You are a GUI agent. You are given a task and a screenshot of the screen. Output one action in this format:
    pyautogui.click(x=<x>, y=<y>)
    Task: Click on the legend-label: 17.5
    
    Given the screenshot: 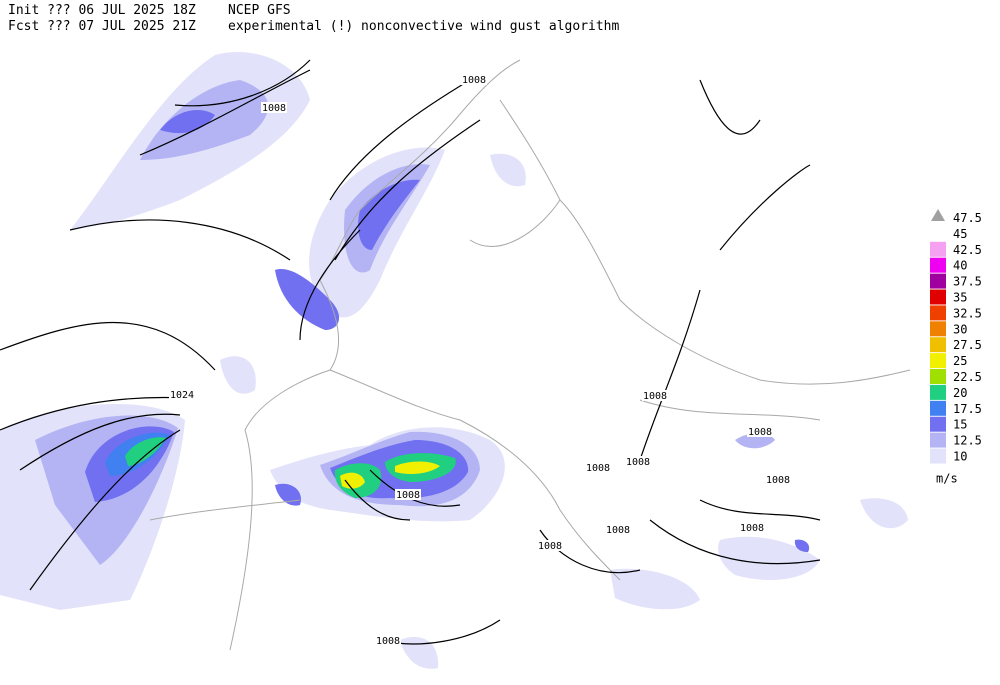 What is the action you would take?
    pyautogui.click(x=967, y=409)
    